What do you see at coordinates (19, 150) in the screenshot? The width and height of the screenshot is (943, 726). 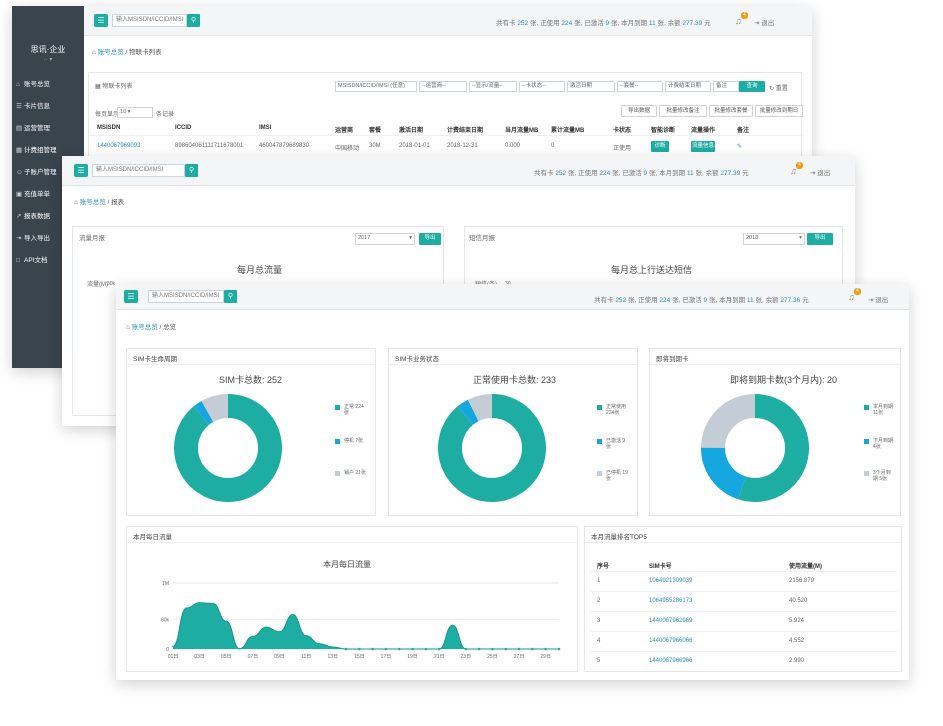 I see `doc-icon: ▦` at bounding box center [19, 150].